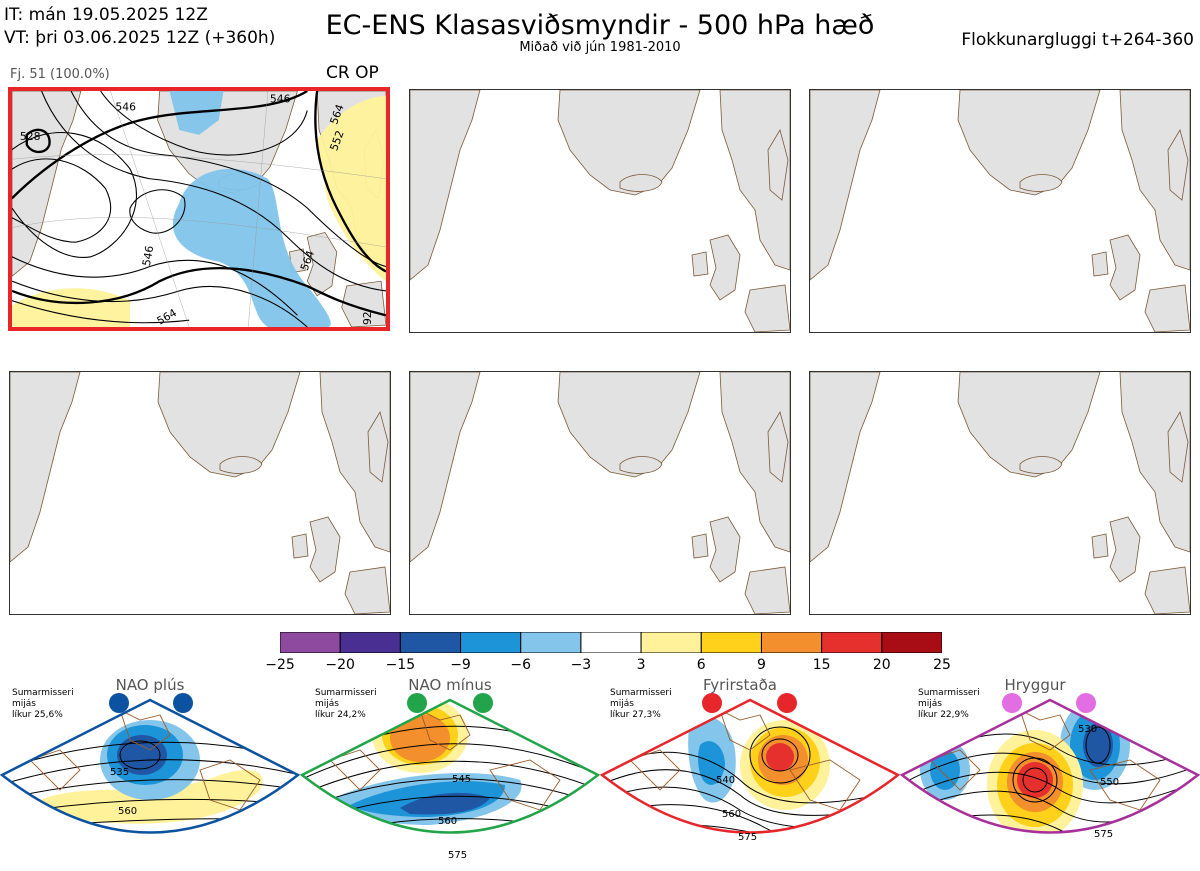 This screenshot has height=871, width=1200. What do you see at coordinates (1035, 685) in the screenshot?
I see `cluster-title: Hryggur` at bounding box center [1035, 685].